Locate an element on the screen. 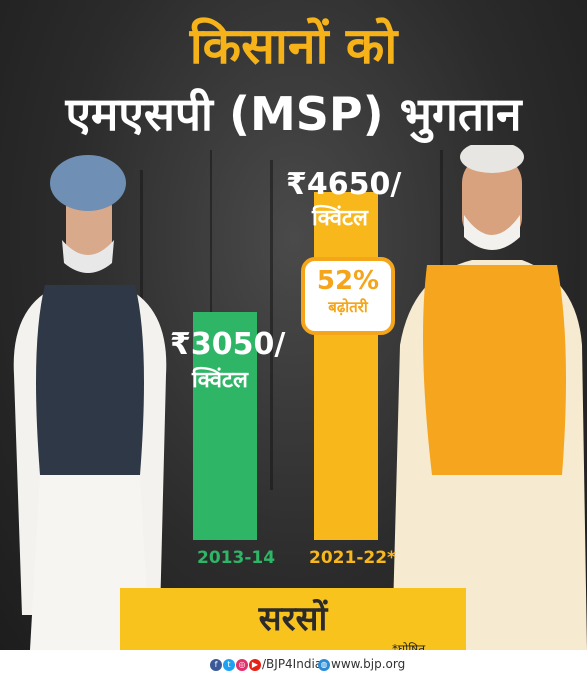 This screenshot has width=587, height=680. title-line-1: किसानों को is located at coordinates (293, 46).